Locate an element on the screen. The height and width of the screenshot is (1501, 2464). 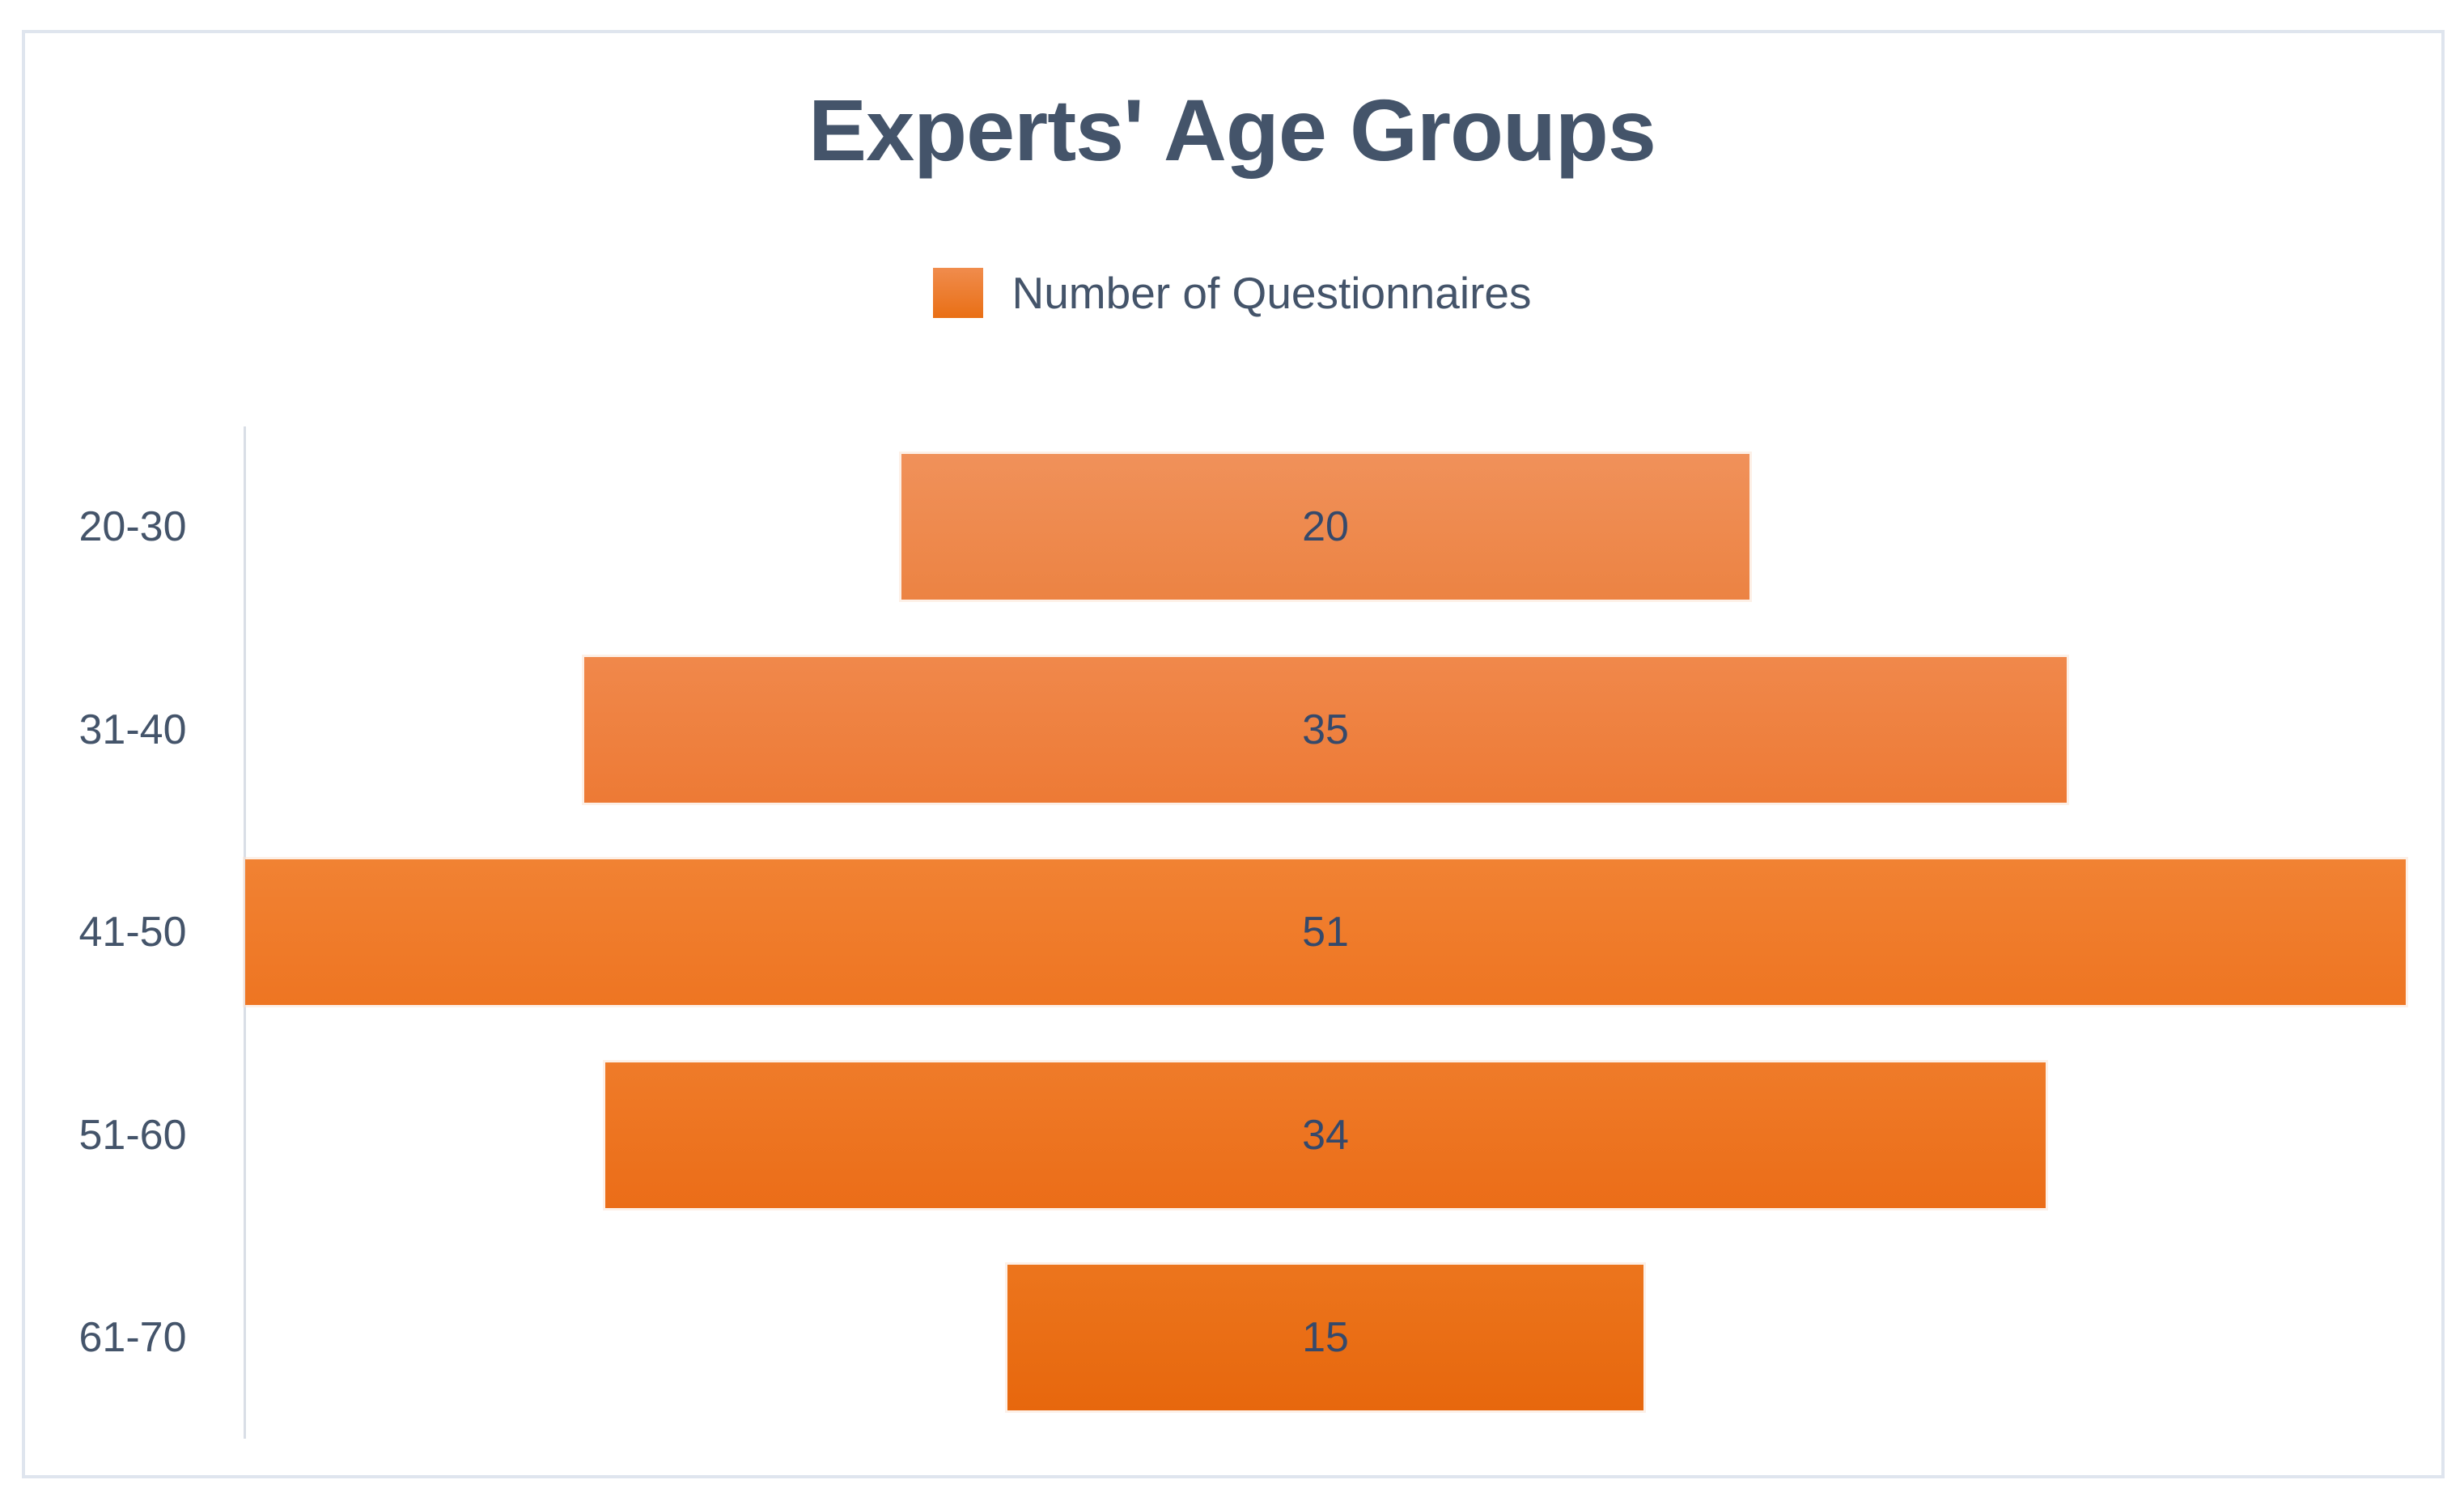
bar: 20 is located at coordinates (1325, 527).